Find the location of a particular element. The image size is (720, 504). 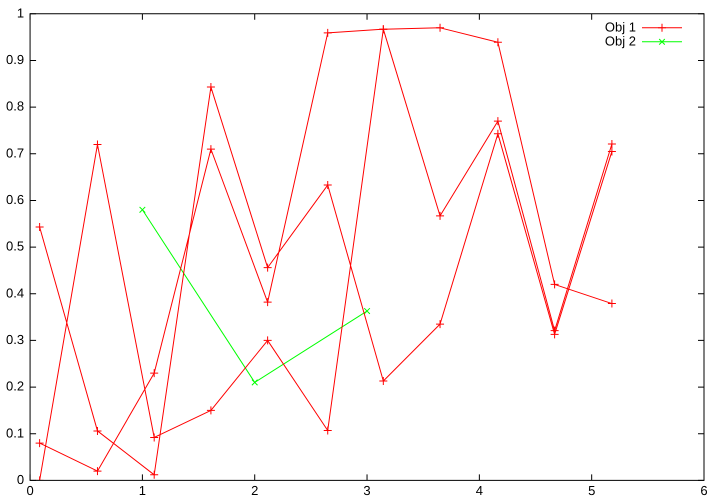

y-tick-label: 0.8 is located at coordinates (15, 106).